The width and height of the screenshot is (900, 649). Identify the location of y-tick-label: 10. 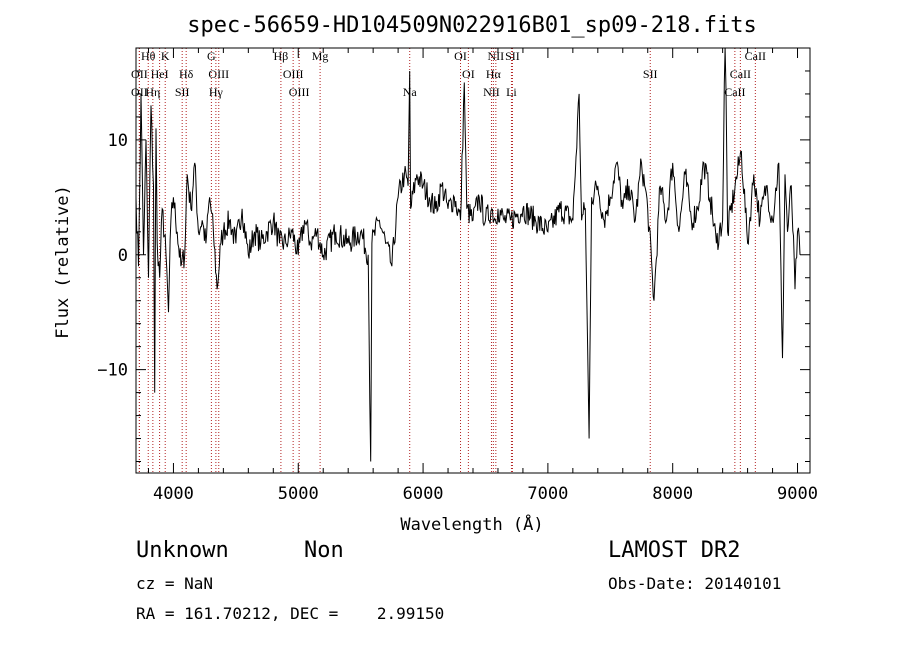
(118, 141).